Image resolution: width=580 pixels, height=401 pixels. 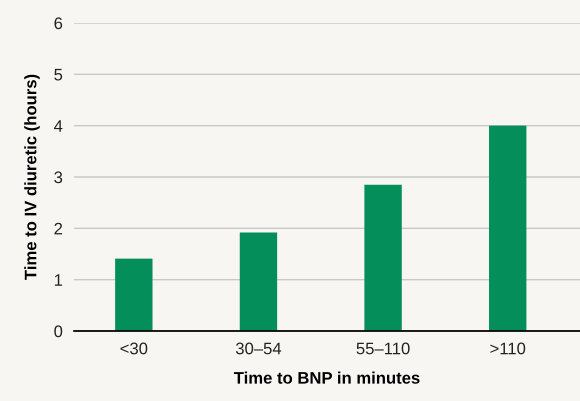 What do you see at coordinates (58, 331) in the screenshot?
I see `y-tick-label: 0` at bounding box center [58, 331].